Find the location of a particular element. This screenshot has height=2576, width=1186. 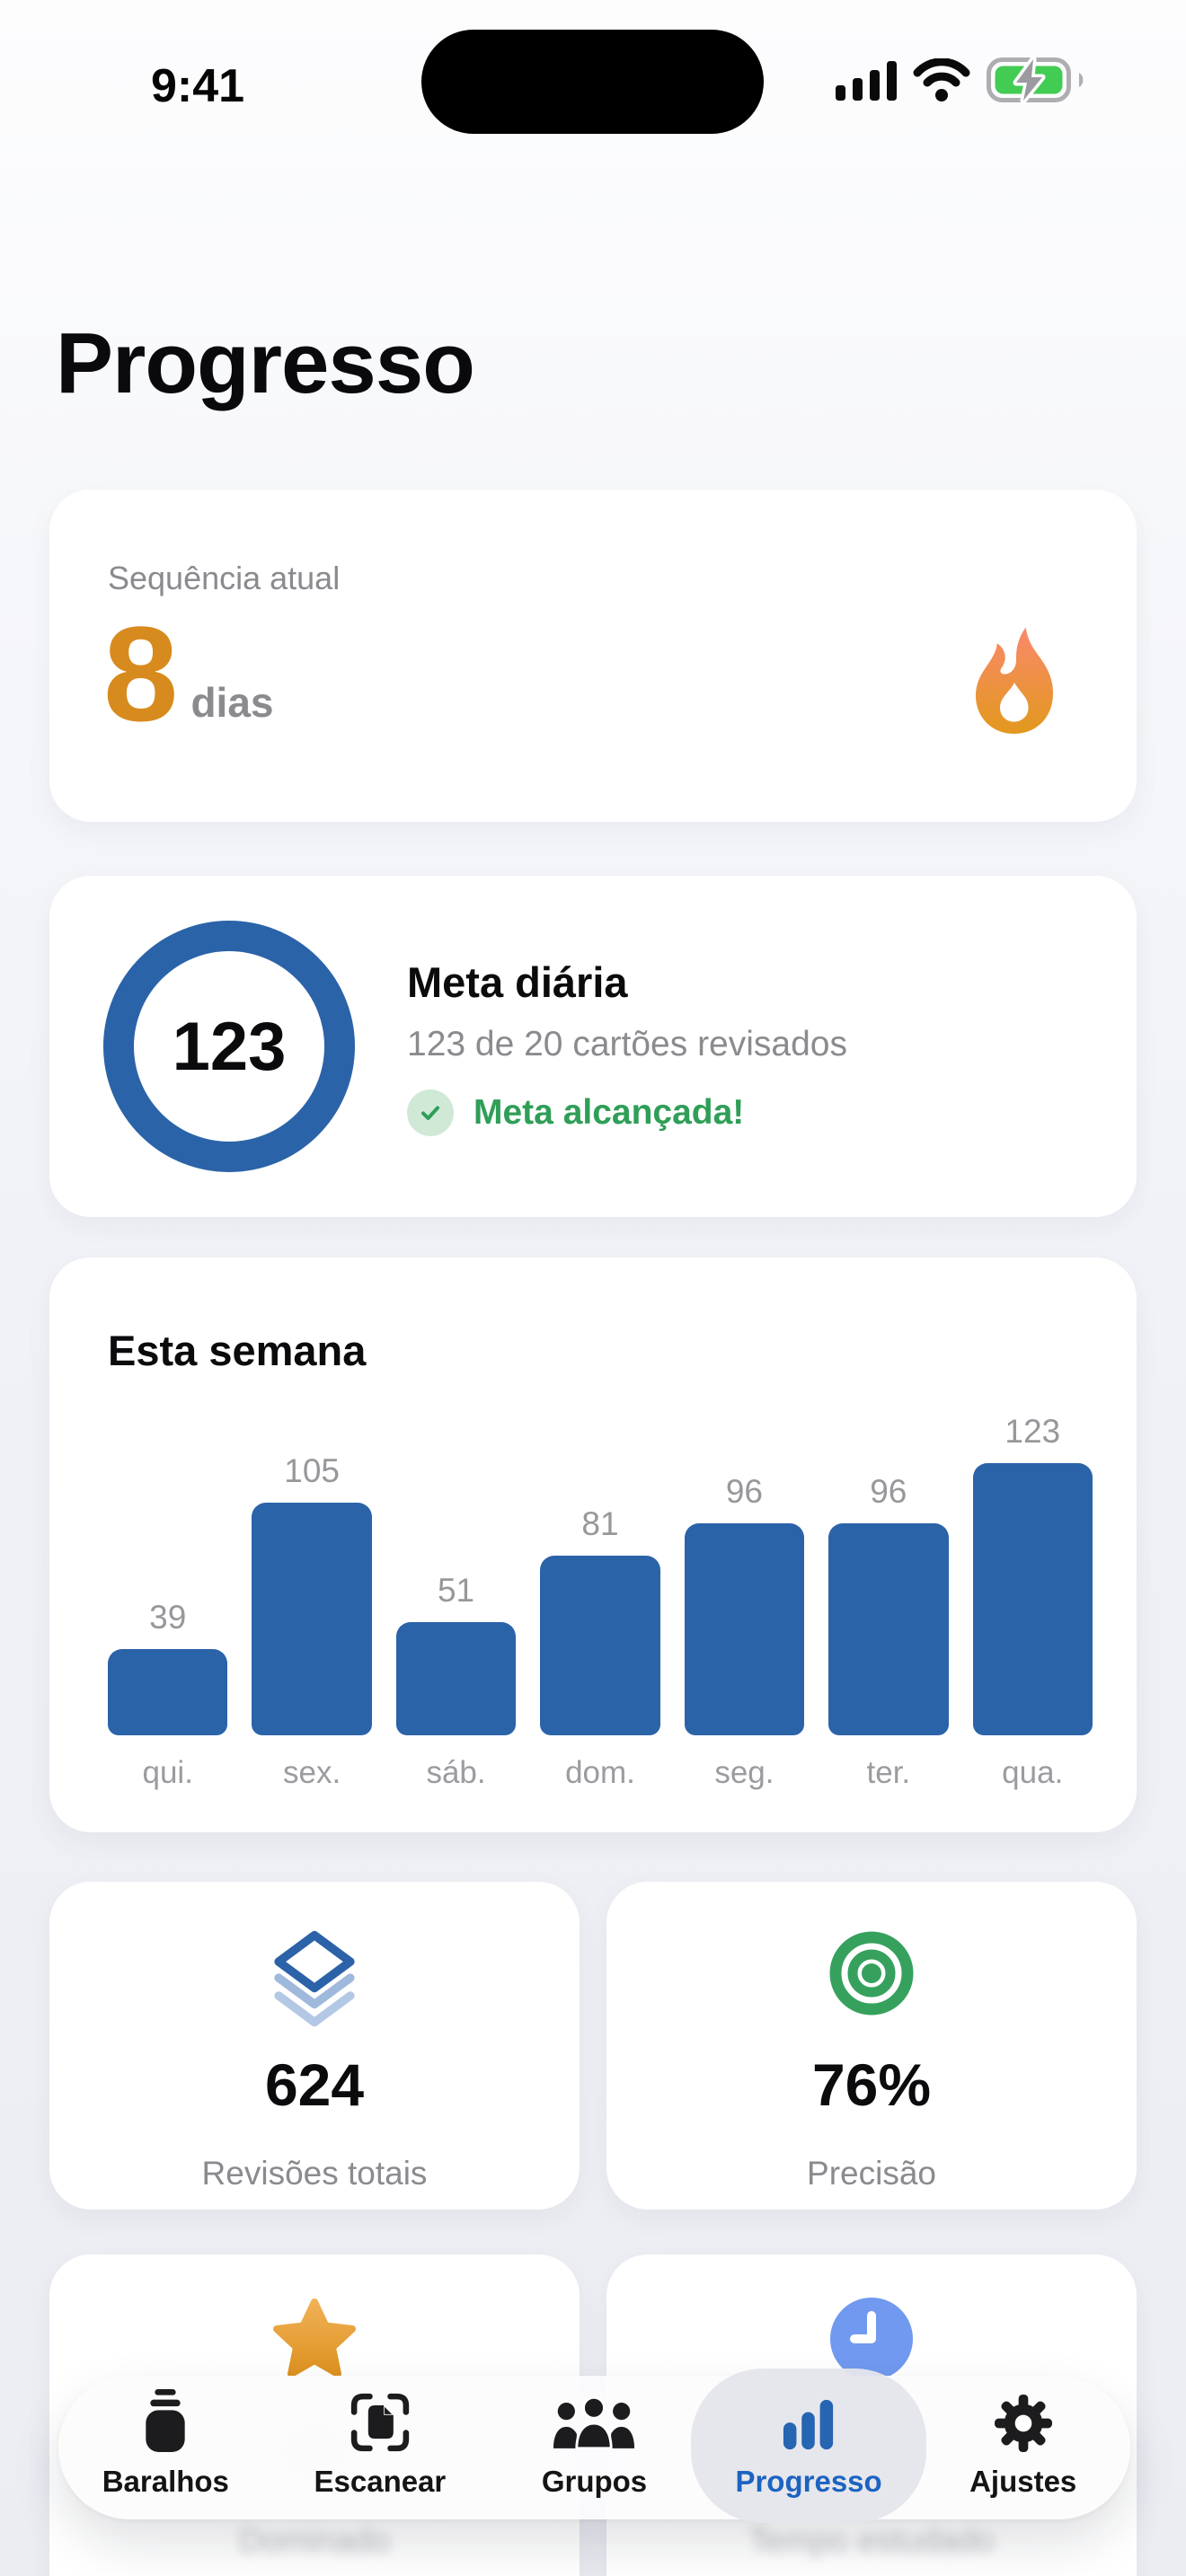

bar-column: 81 is located at coordinates (600, 1620).